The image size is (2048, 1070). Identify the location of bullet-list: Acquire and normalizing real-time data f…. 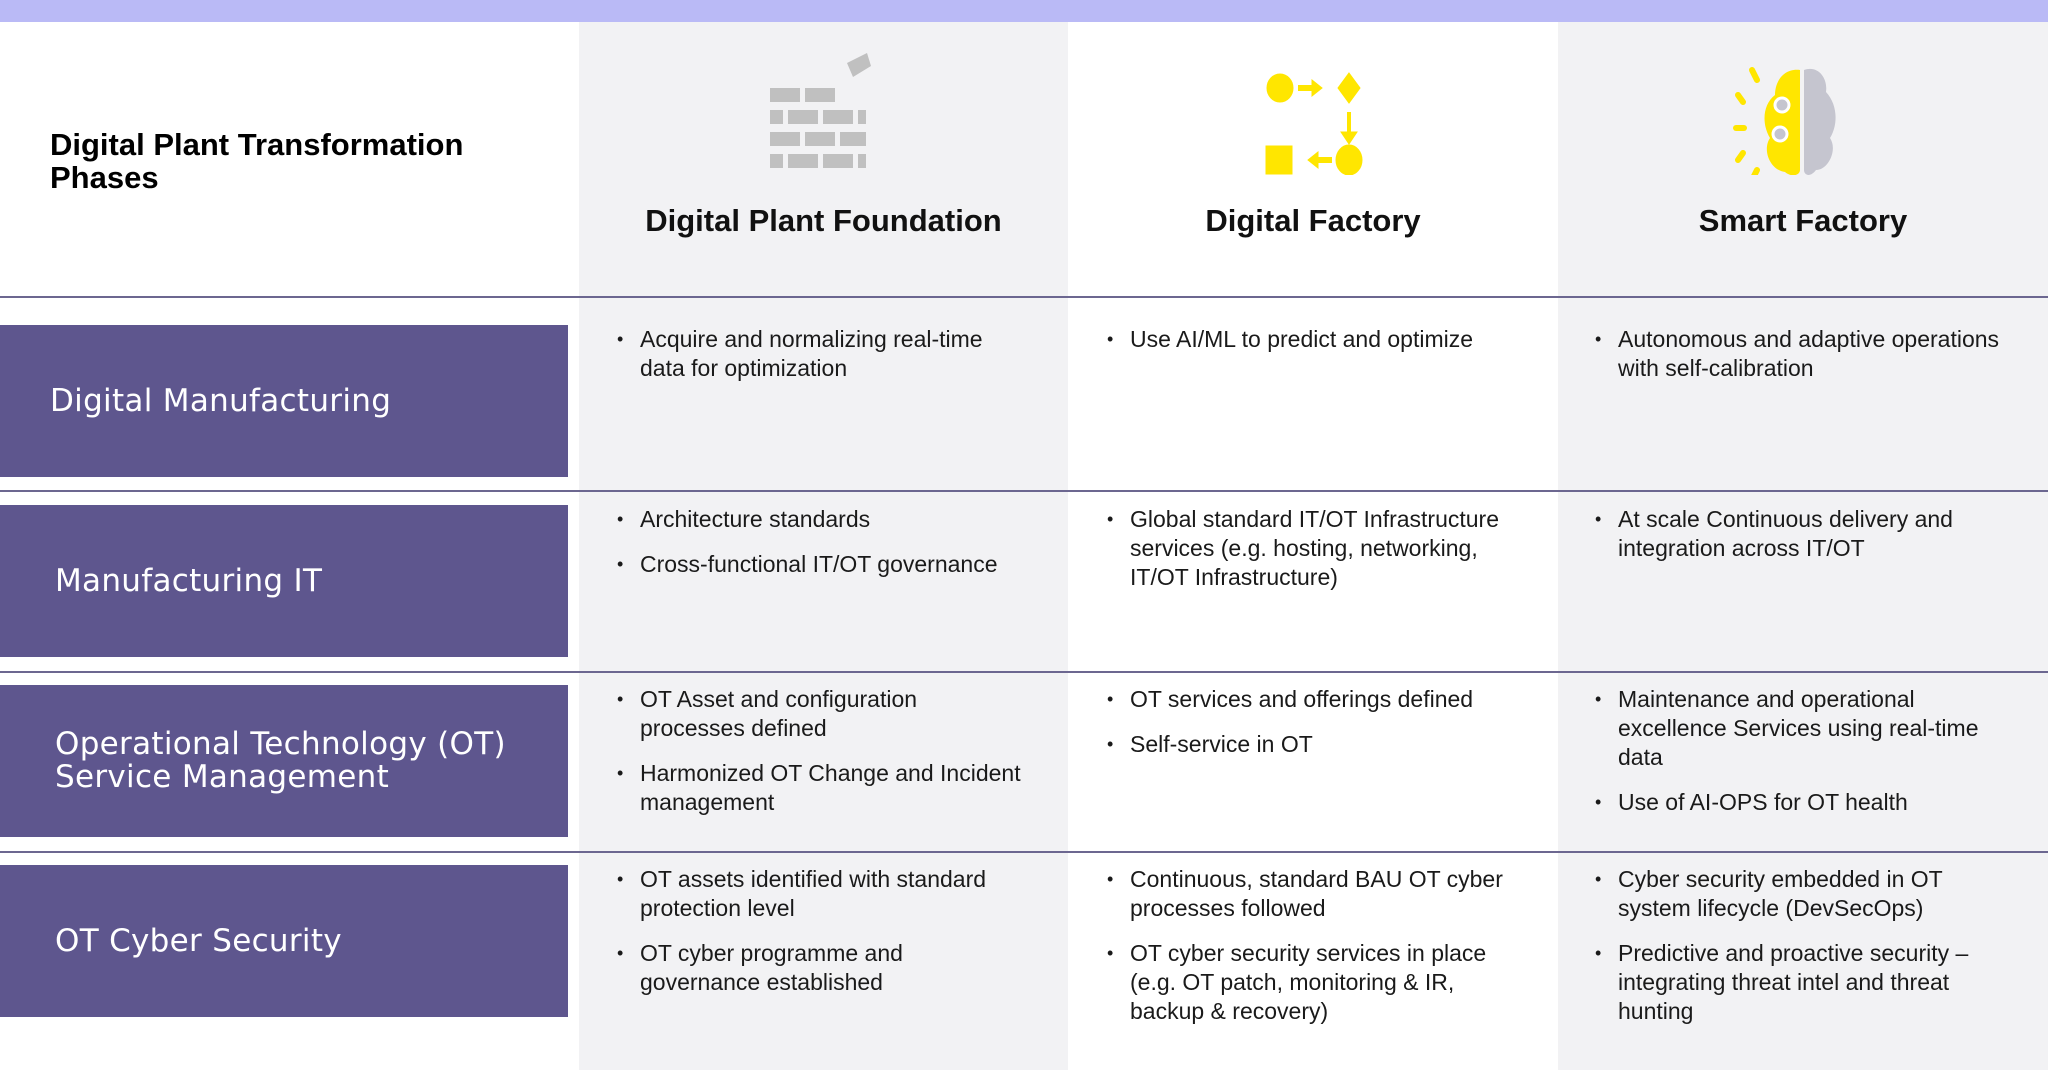
(822, 354).